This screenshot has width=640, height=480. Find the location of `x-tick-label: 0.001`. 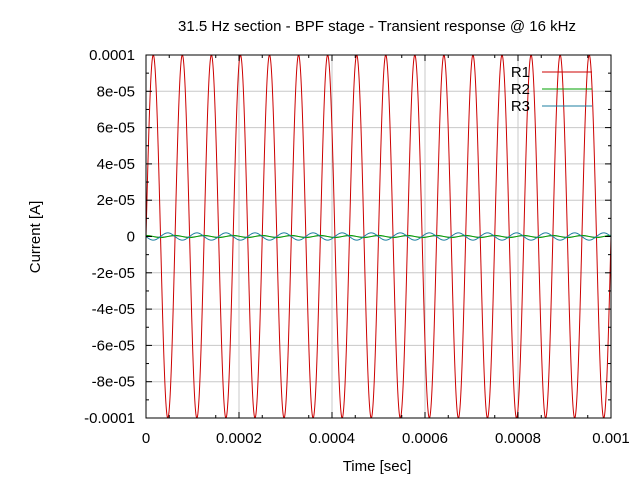

x-tick-label: 0.001 is located at coordinates (611, 438).